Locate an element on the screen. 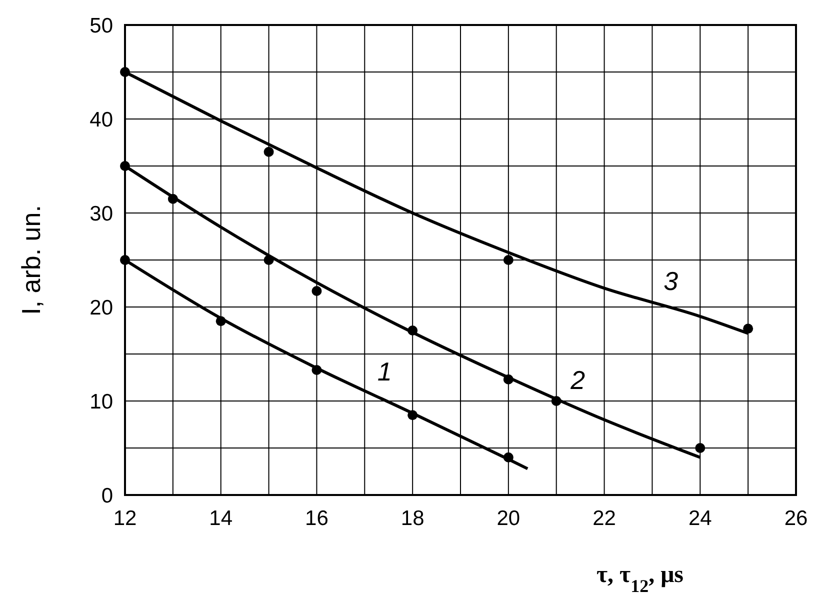 The height and width of the screenshot is (600, 818). y-tick-label: 0 is located at coordinates (107, 496).